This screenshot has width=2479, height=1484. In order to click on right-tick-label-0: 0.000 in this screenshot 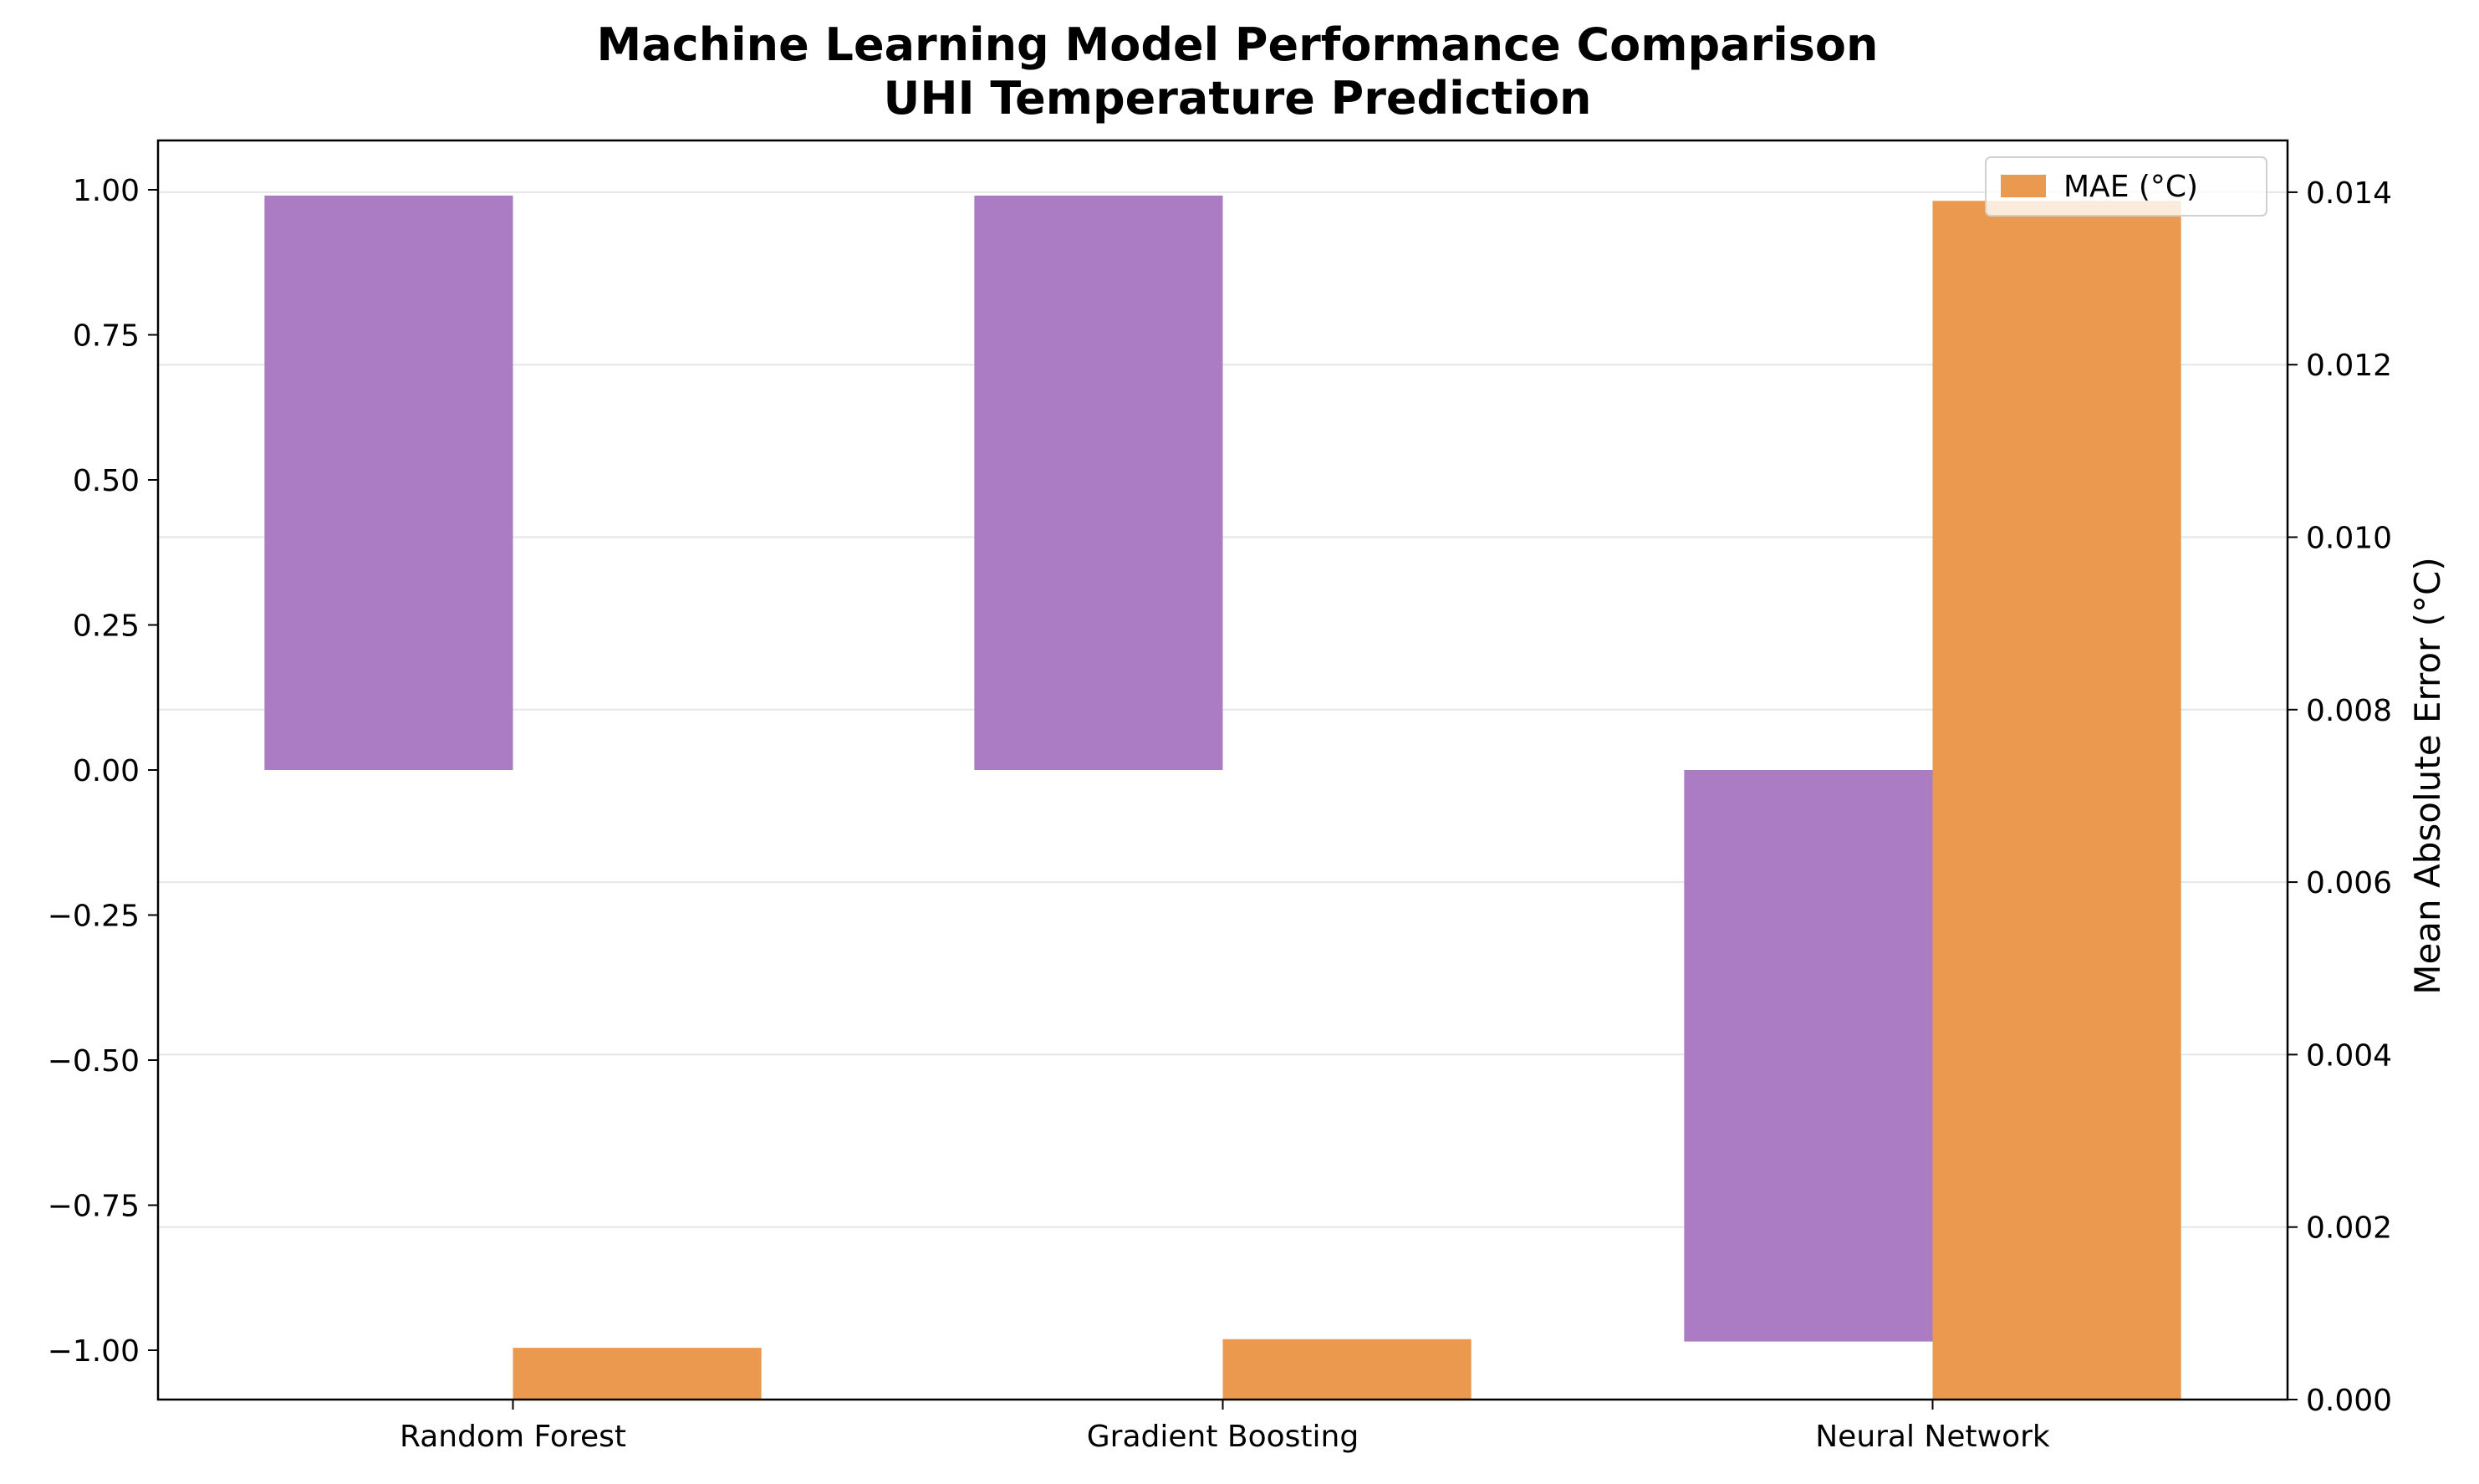, I will do `click(2349, 1401)`.